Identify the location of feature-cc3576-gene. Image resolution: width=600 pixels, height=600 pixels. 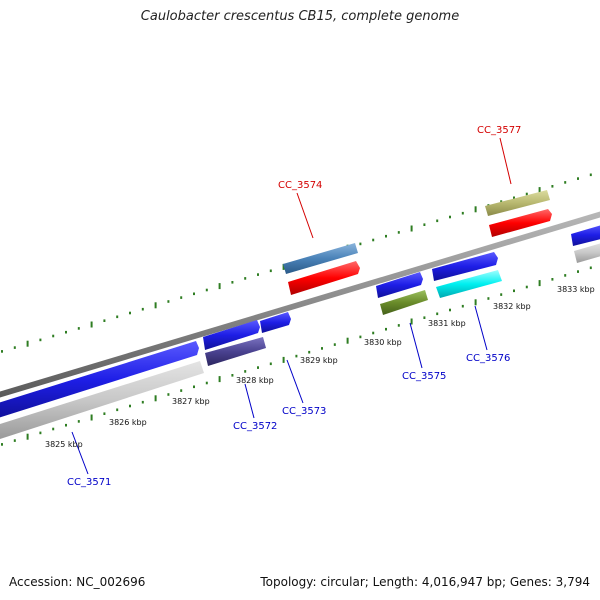
(469, 284).